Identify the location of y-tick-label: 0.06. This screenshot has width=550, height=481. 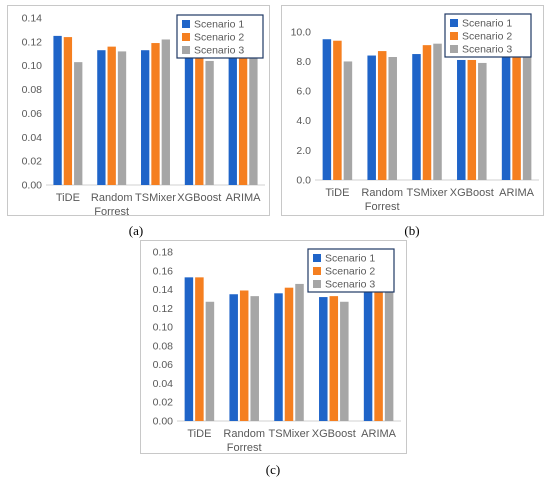
(163, 365).